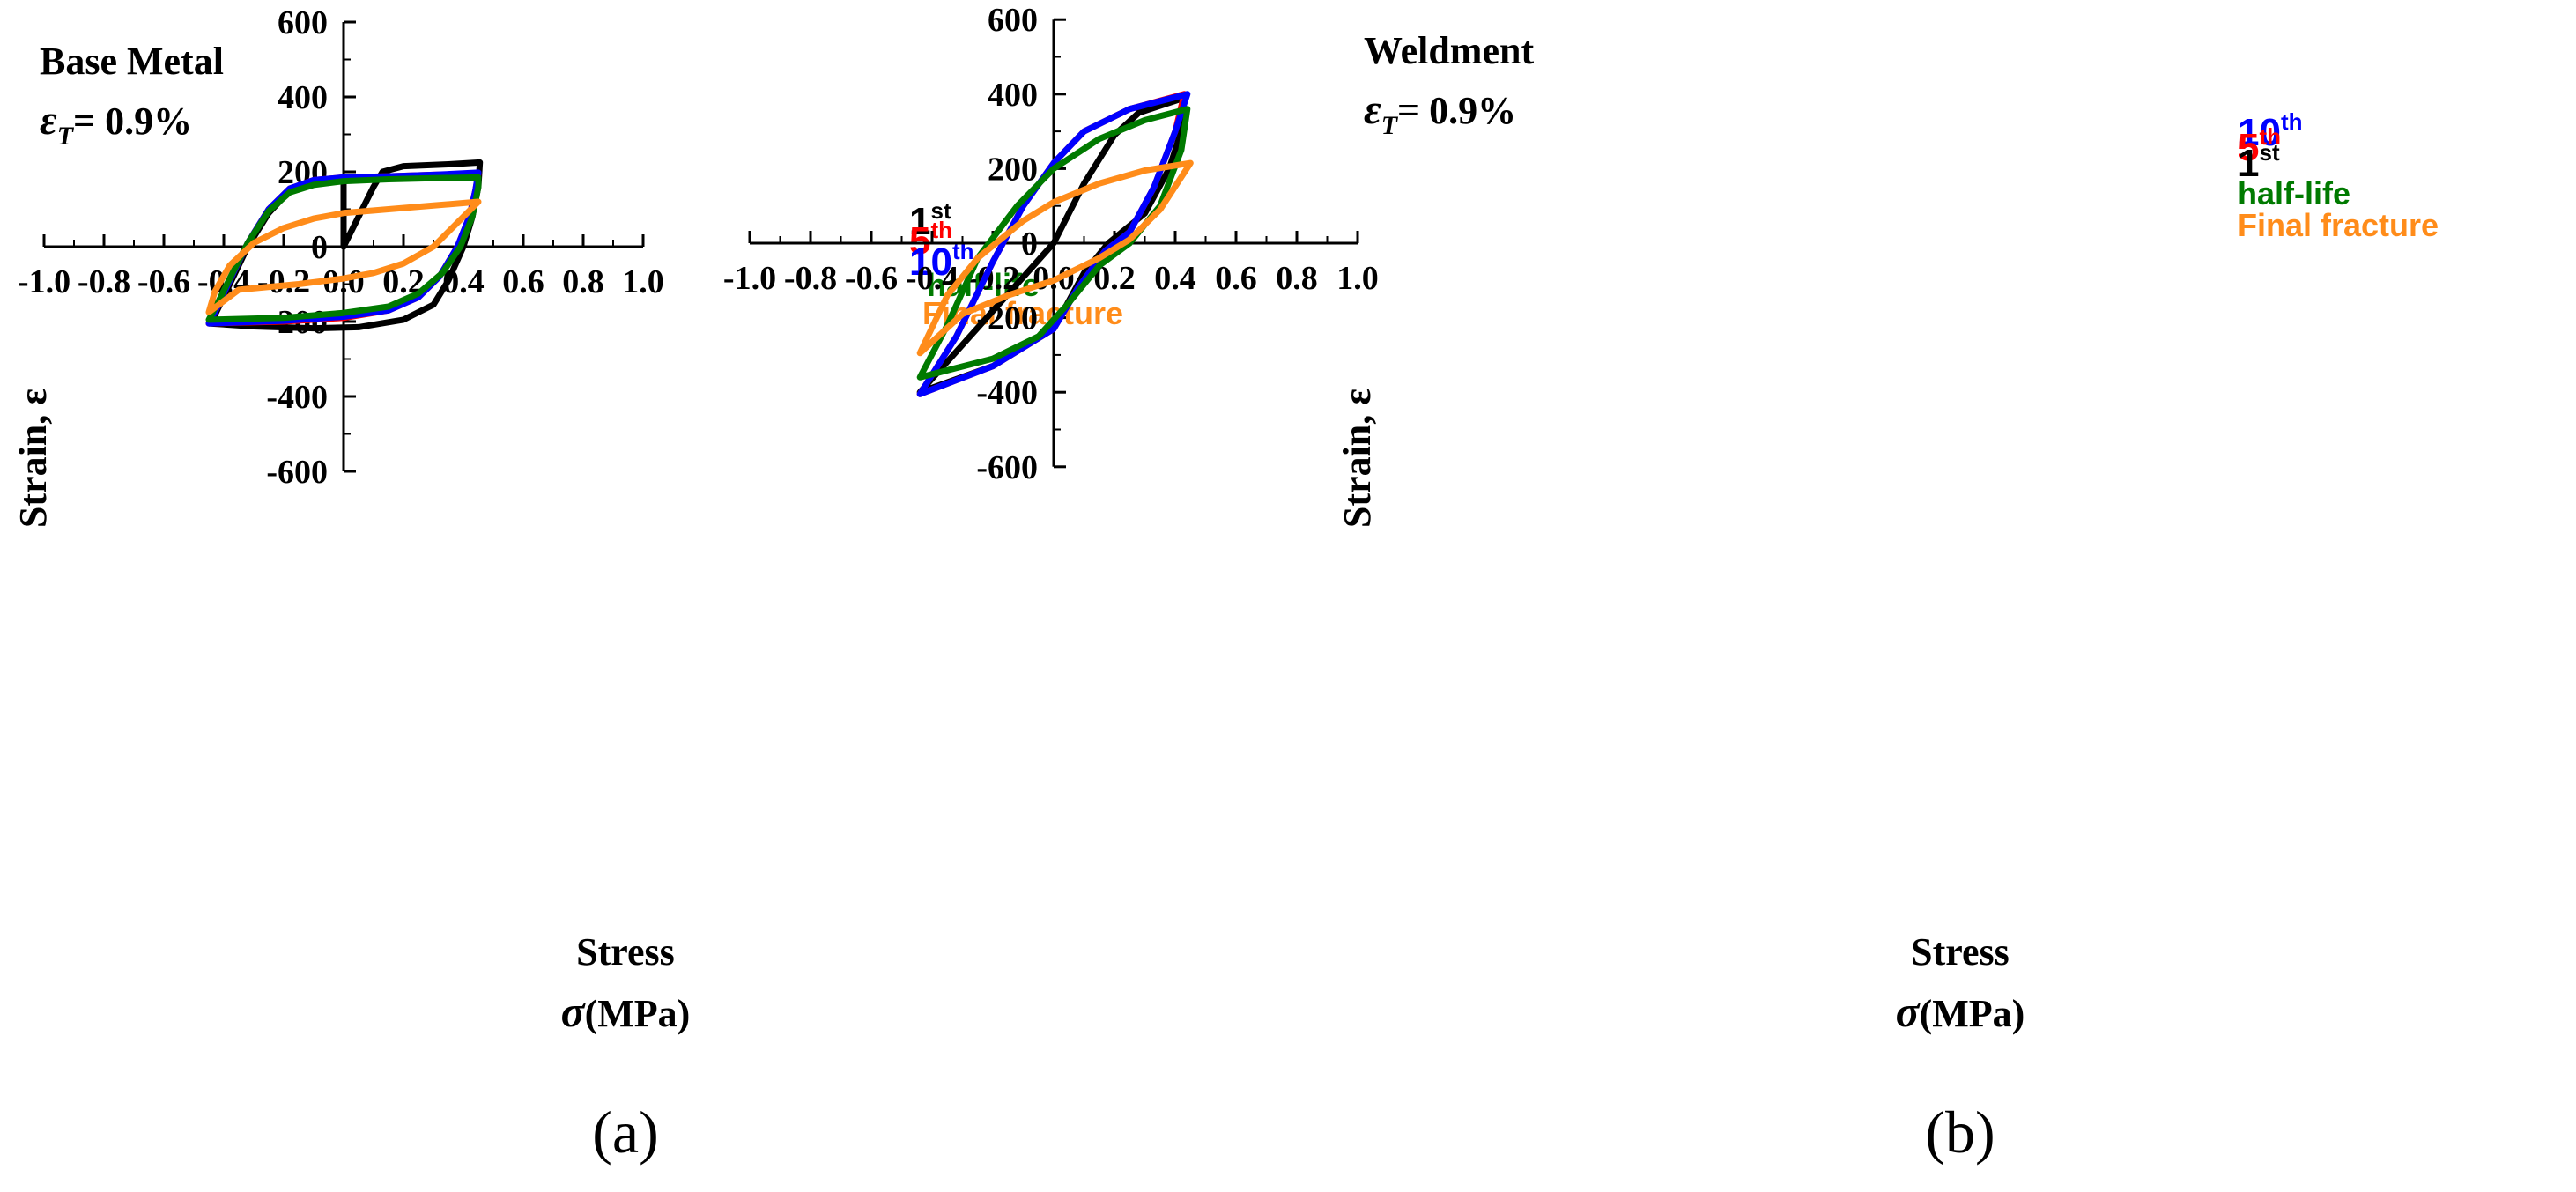  What do you see at coordinates (523, 281) in the screenshot?
I see `x-tick-label-a: 0.6` at bounding box center [523, 281].